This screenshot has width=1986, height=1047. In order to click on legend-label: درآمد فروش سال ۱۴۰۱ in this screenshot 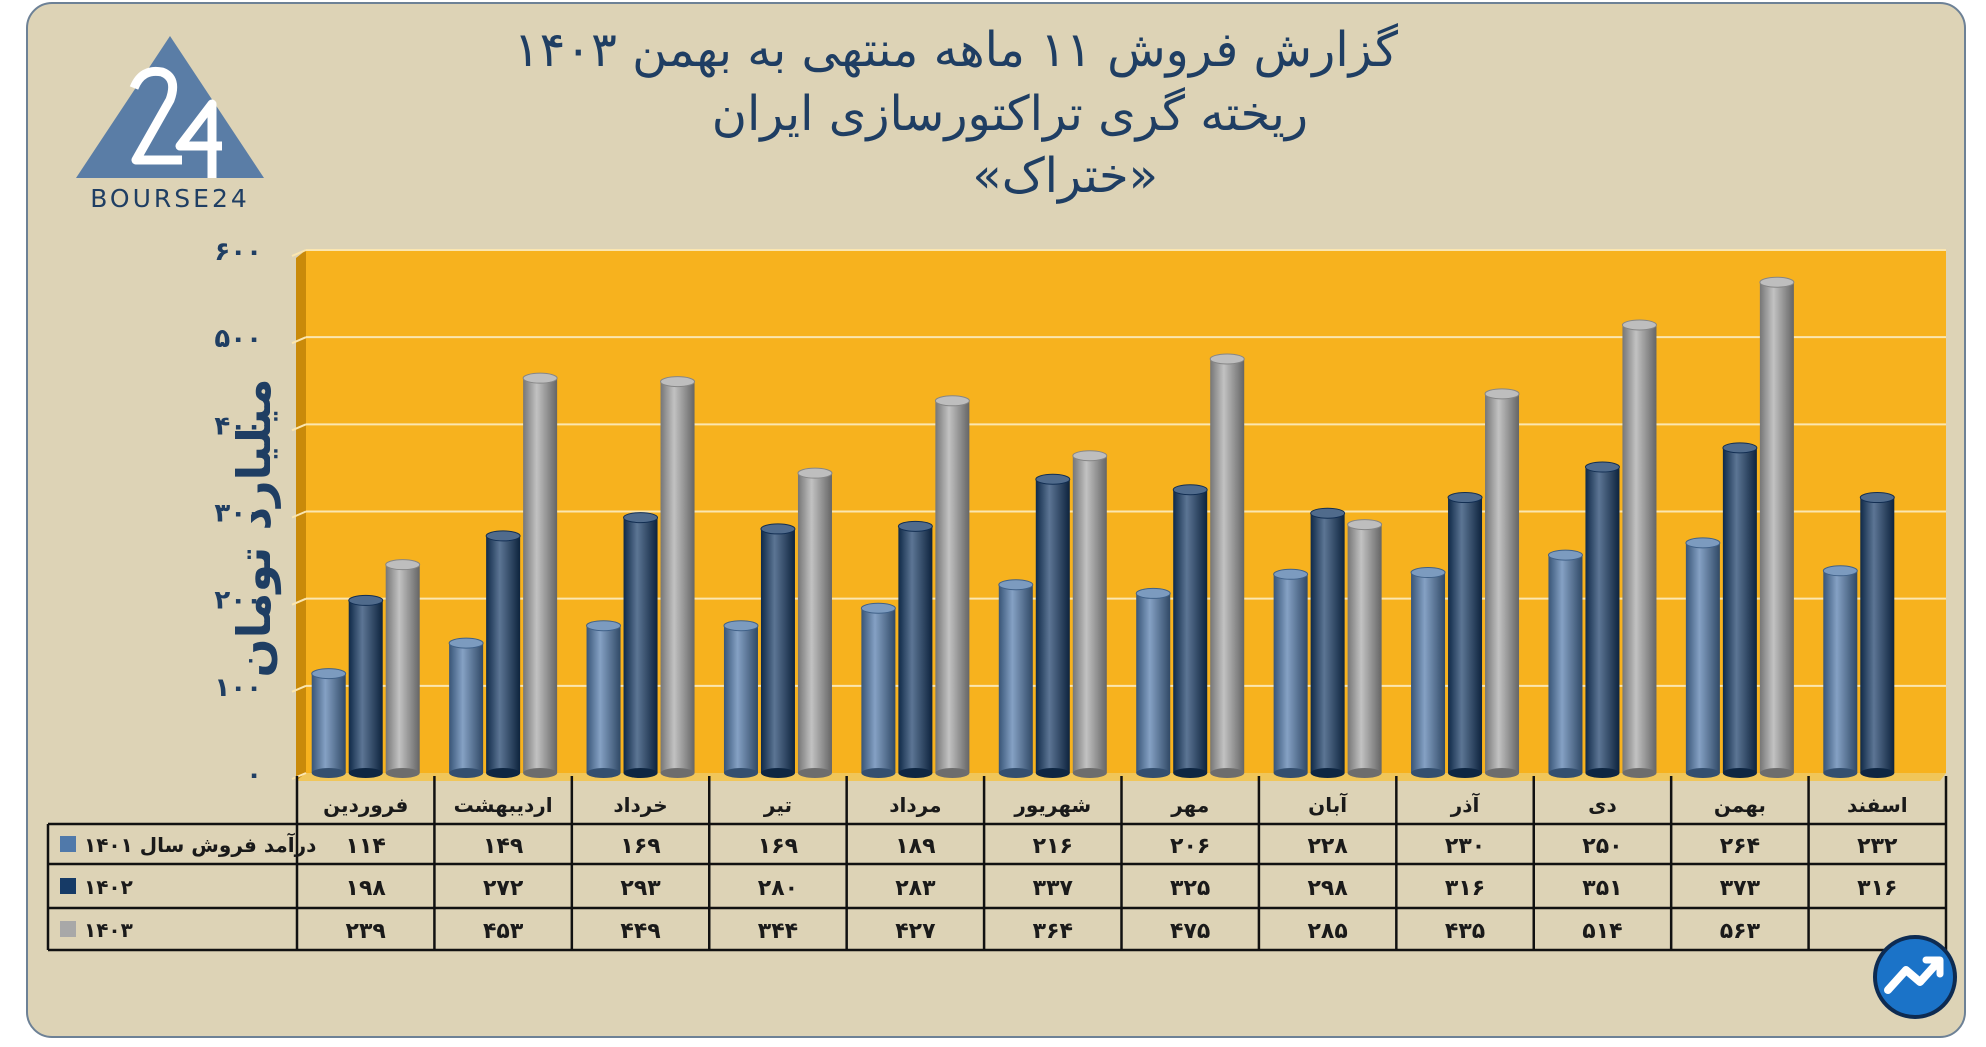, I will do `click(200, 844)`.